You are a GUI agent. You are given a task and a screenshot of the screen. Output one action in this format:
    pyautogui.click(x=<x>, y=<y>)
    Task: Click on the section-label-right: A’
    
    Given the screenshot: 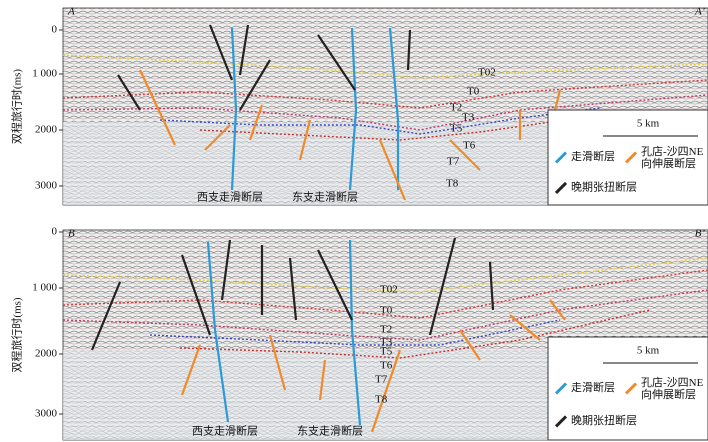 What is the action you would take?
    pyautogui.click(x=699, y=12)
    